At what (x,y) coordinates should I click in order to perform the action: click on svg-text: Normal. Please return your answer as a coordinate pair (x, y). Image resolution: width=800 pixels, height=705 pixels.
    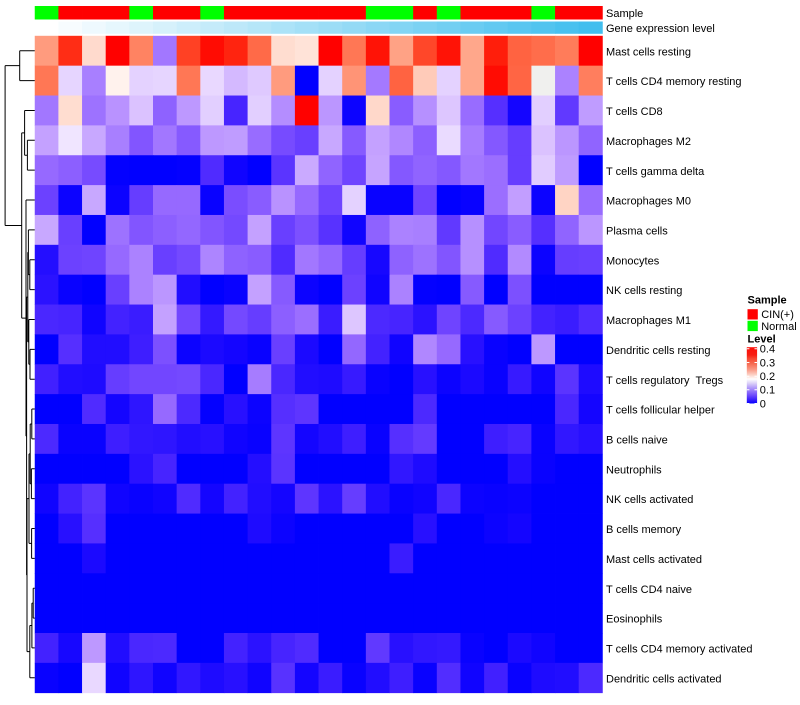
    Looking at the image, I should click on (778, 327).